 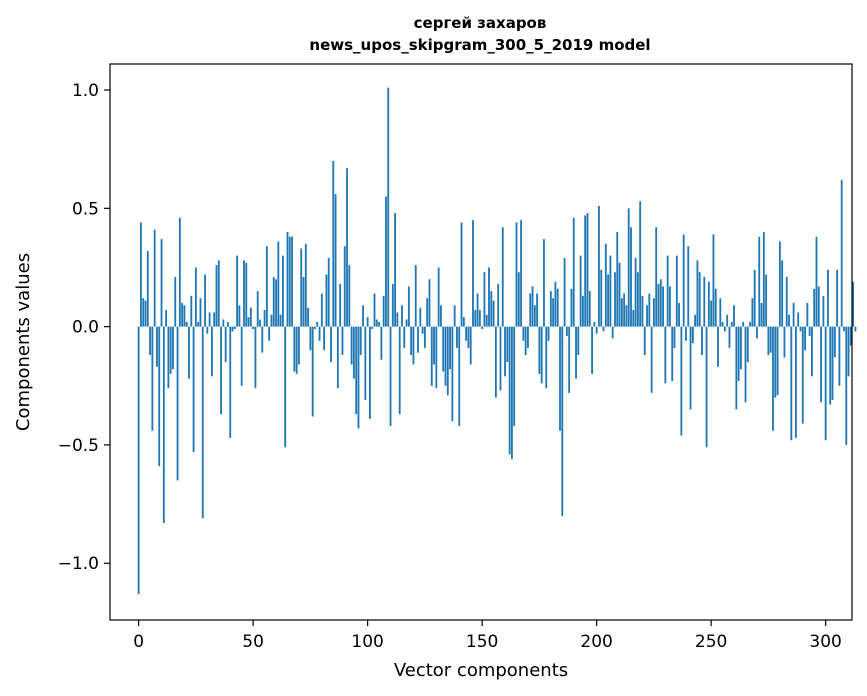 I want to click on x-tick-label-5: 250, so click(x=711, y=642).